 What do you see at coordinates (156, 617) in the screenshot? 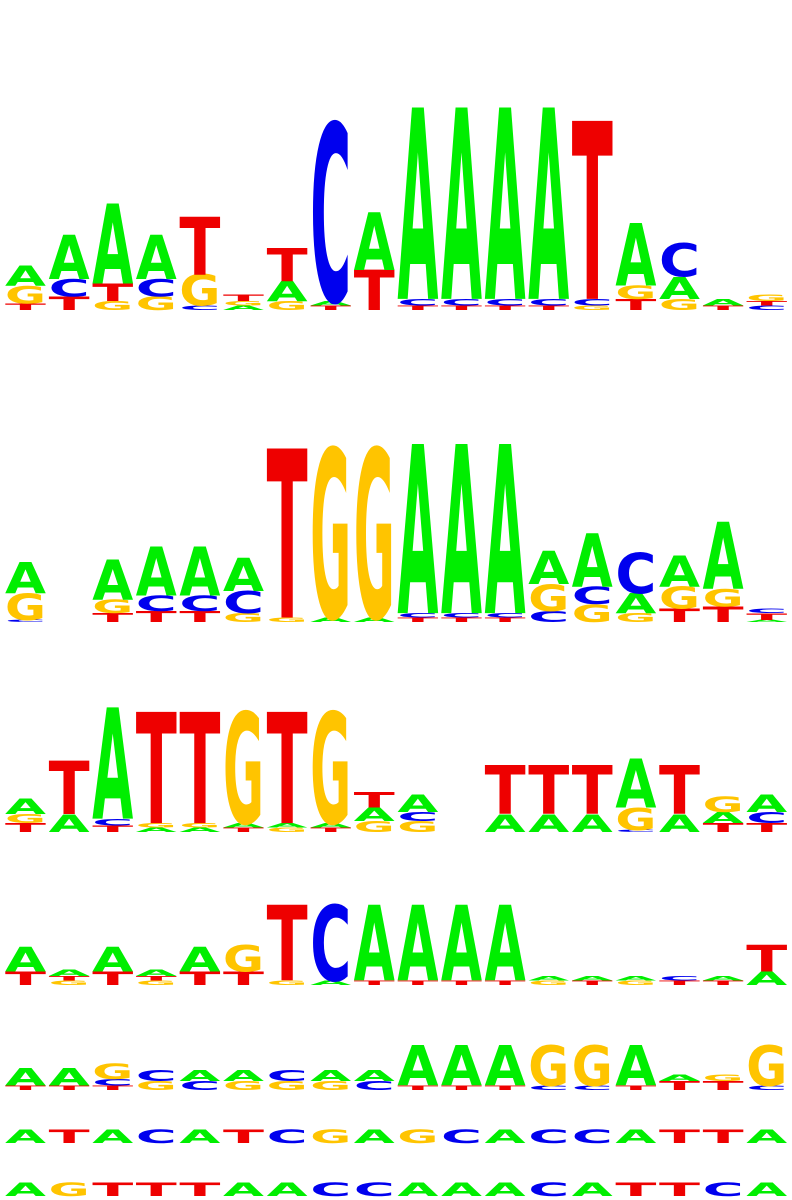
I see `logo-2-pos-4-letter-T: T` at bounding box center [156, 617].